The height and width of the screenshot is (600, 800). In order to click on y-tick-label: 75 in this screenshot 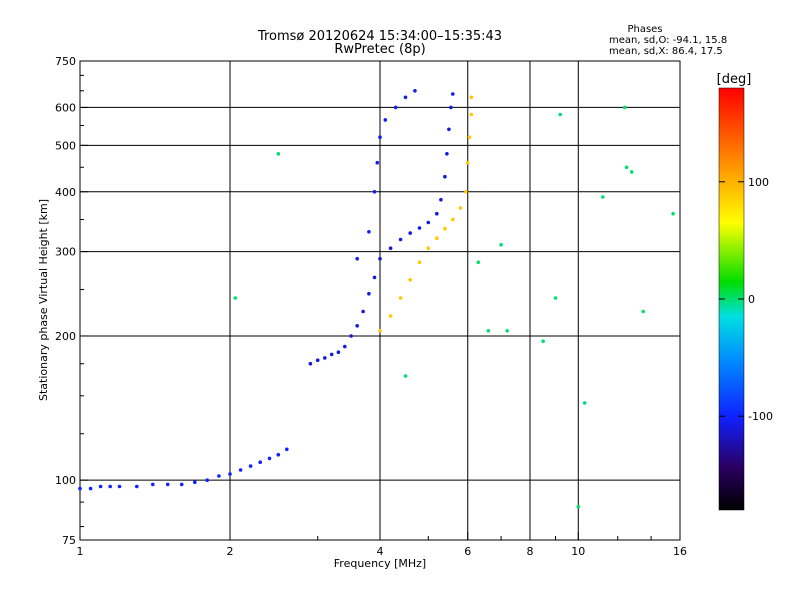, I will do `click(69, 540)`.